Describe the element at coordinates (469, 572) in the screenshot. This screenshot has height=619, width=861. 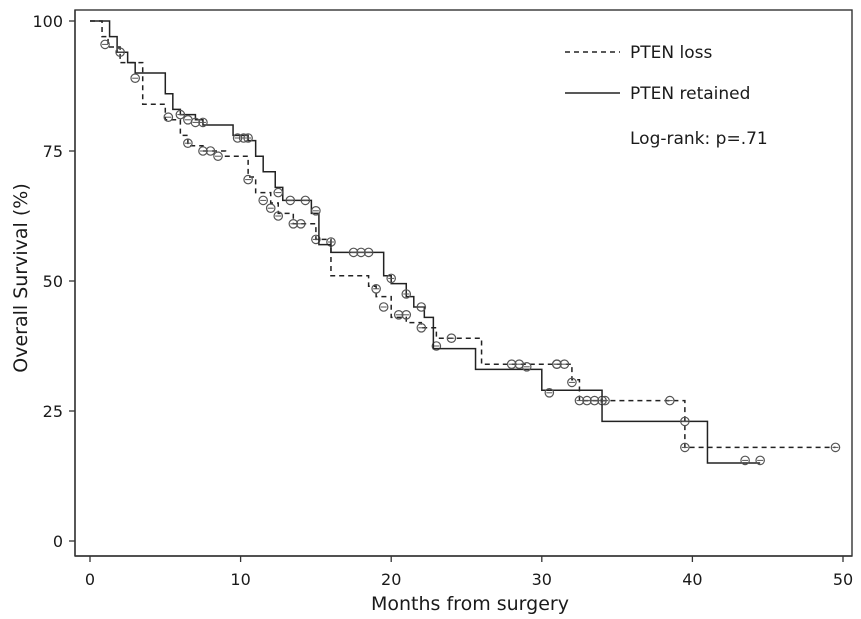
I see `x-axis-ticks: 0 10 20 30 40 50` at that location.